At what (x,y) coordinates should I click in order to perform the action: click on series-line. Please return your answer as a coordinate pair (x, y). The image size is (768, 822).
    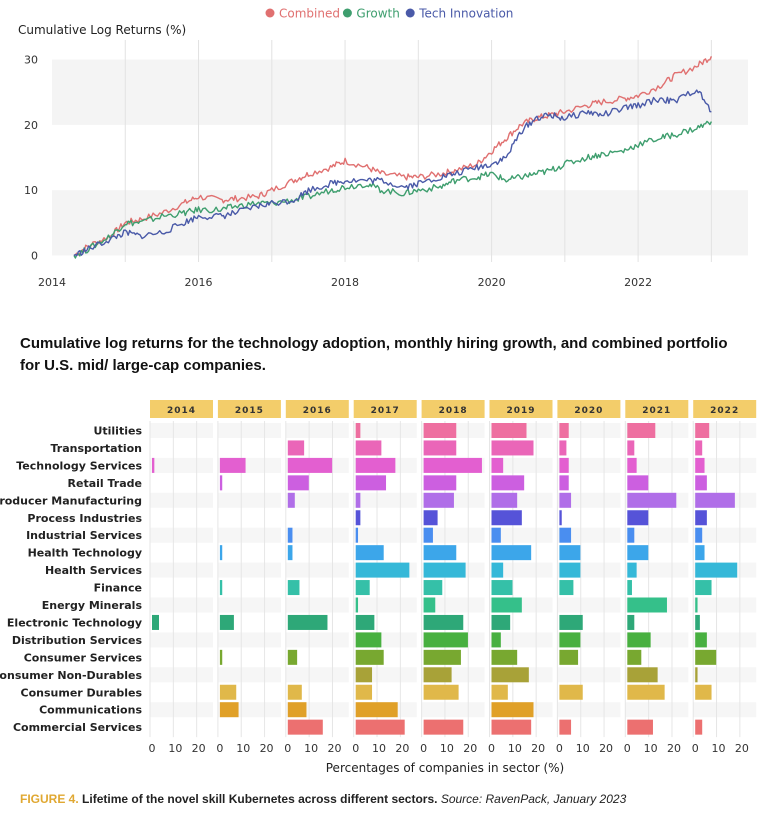
    Looking at the image, I should click on (393, 189).